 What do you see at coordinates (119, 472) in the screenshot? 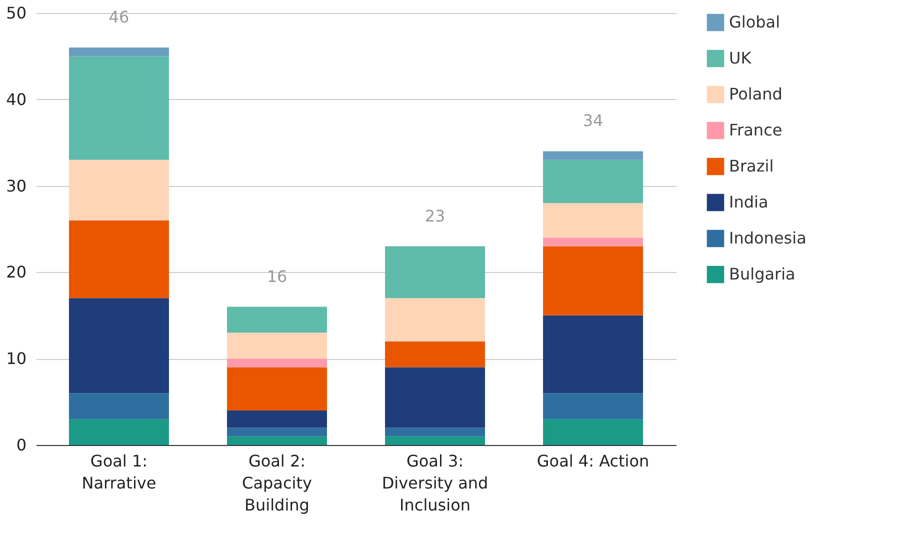
I see `x-tick-label: Goal 1: Narrative` at bounding box center [119, 472].